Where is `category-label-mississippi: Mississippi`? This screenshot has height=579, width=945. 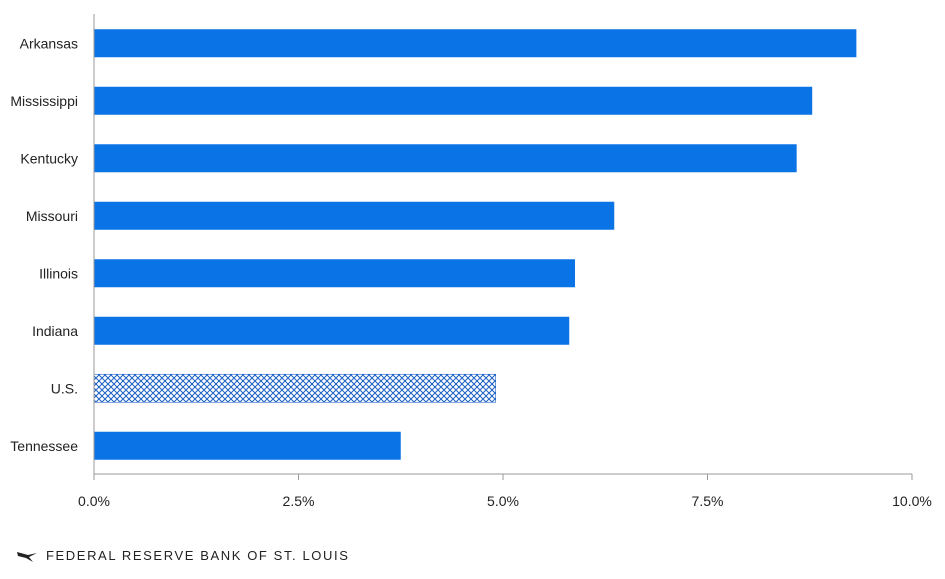
category-label-mississippi: Mississippi is located at coordinates (44, 101).